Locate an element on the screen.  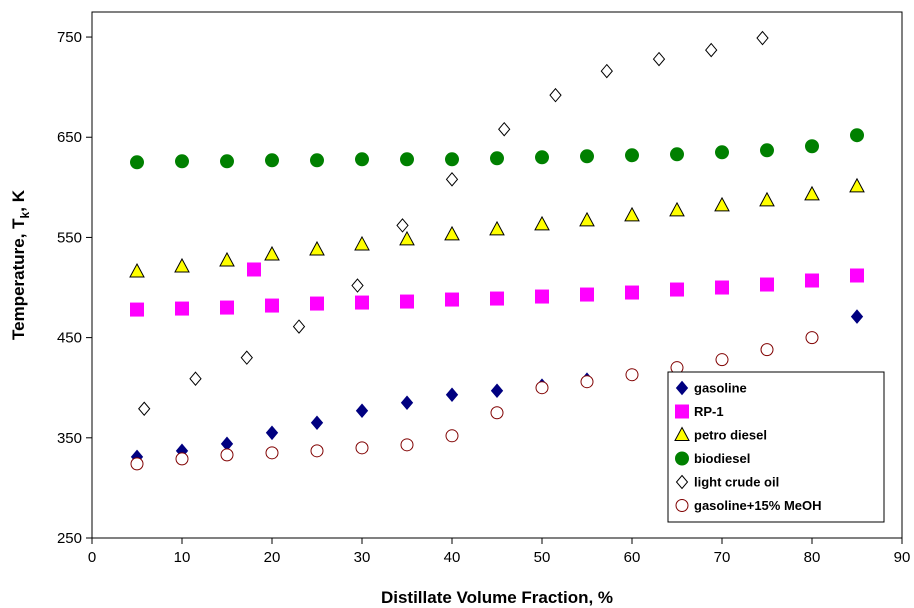
legend-entry: biodiesel is located at coordinates (712, 458).